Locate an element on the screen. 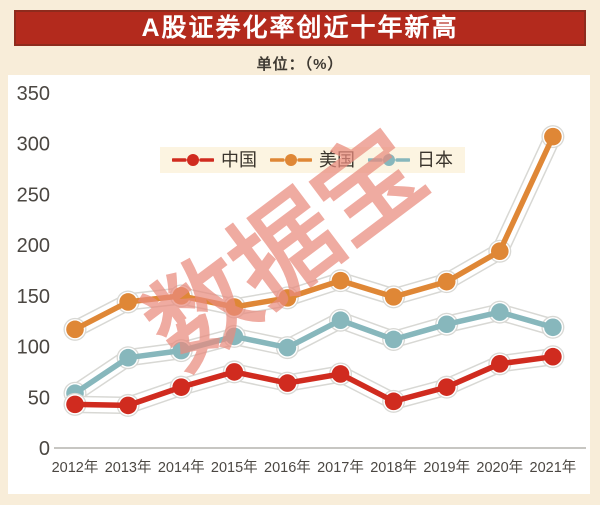 This screenshot has width=600, height=505. legend-label-china: 中国 is located at coordinates (239, 160).